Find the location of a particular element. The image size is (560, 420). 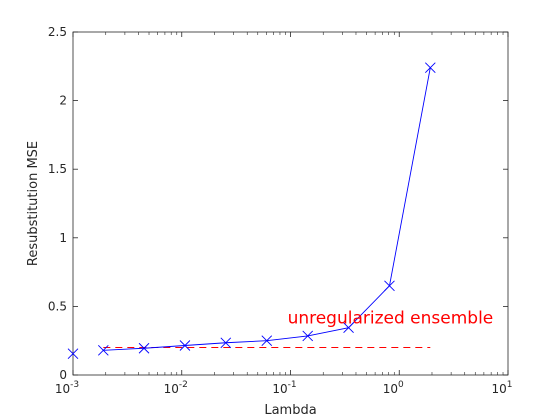

y-tick-label: 1.5 is located at coordinates (57, 169).